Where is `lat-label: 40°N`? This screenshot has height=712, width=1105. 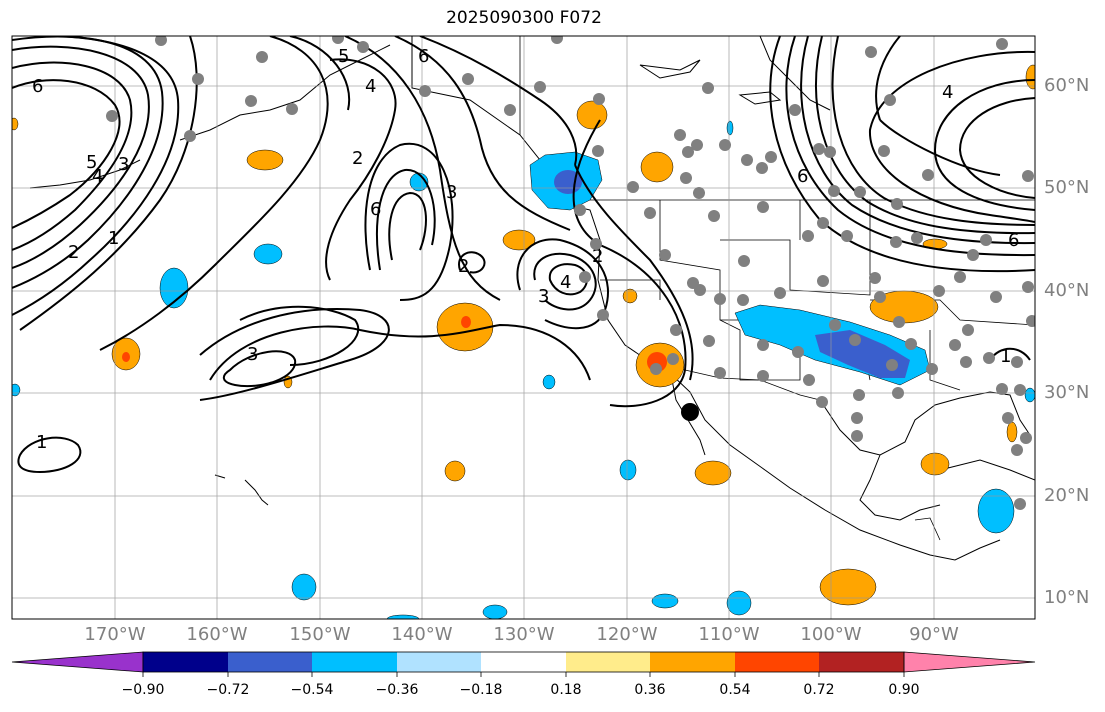 lat-label: 40°N is located at coordinates (1067, 290).